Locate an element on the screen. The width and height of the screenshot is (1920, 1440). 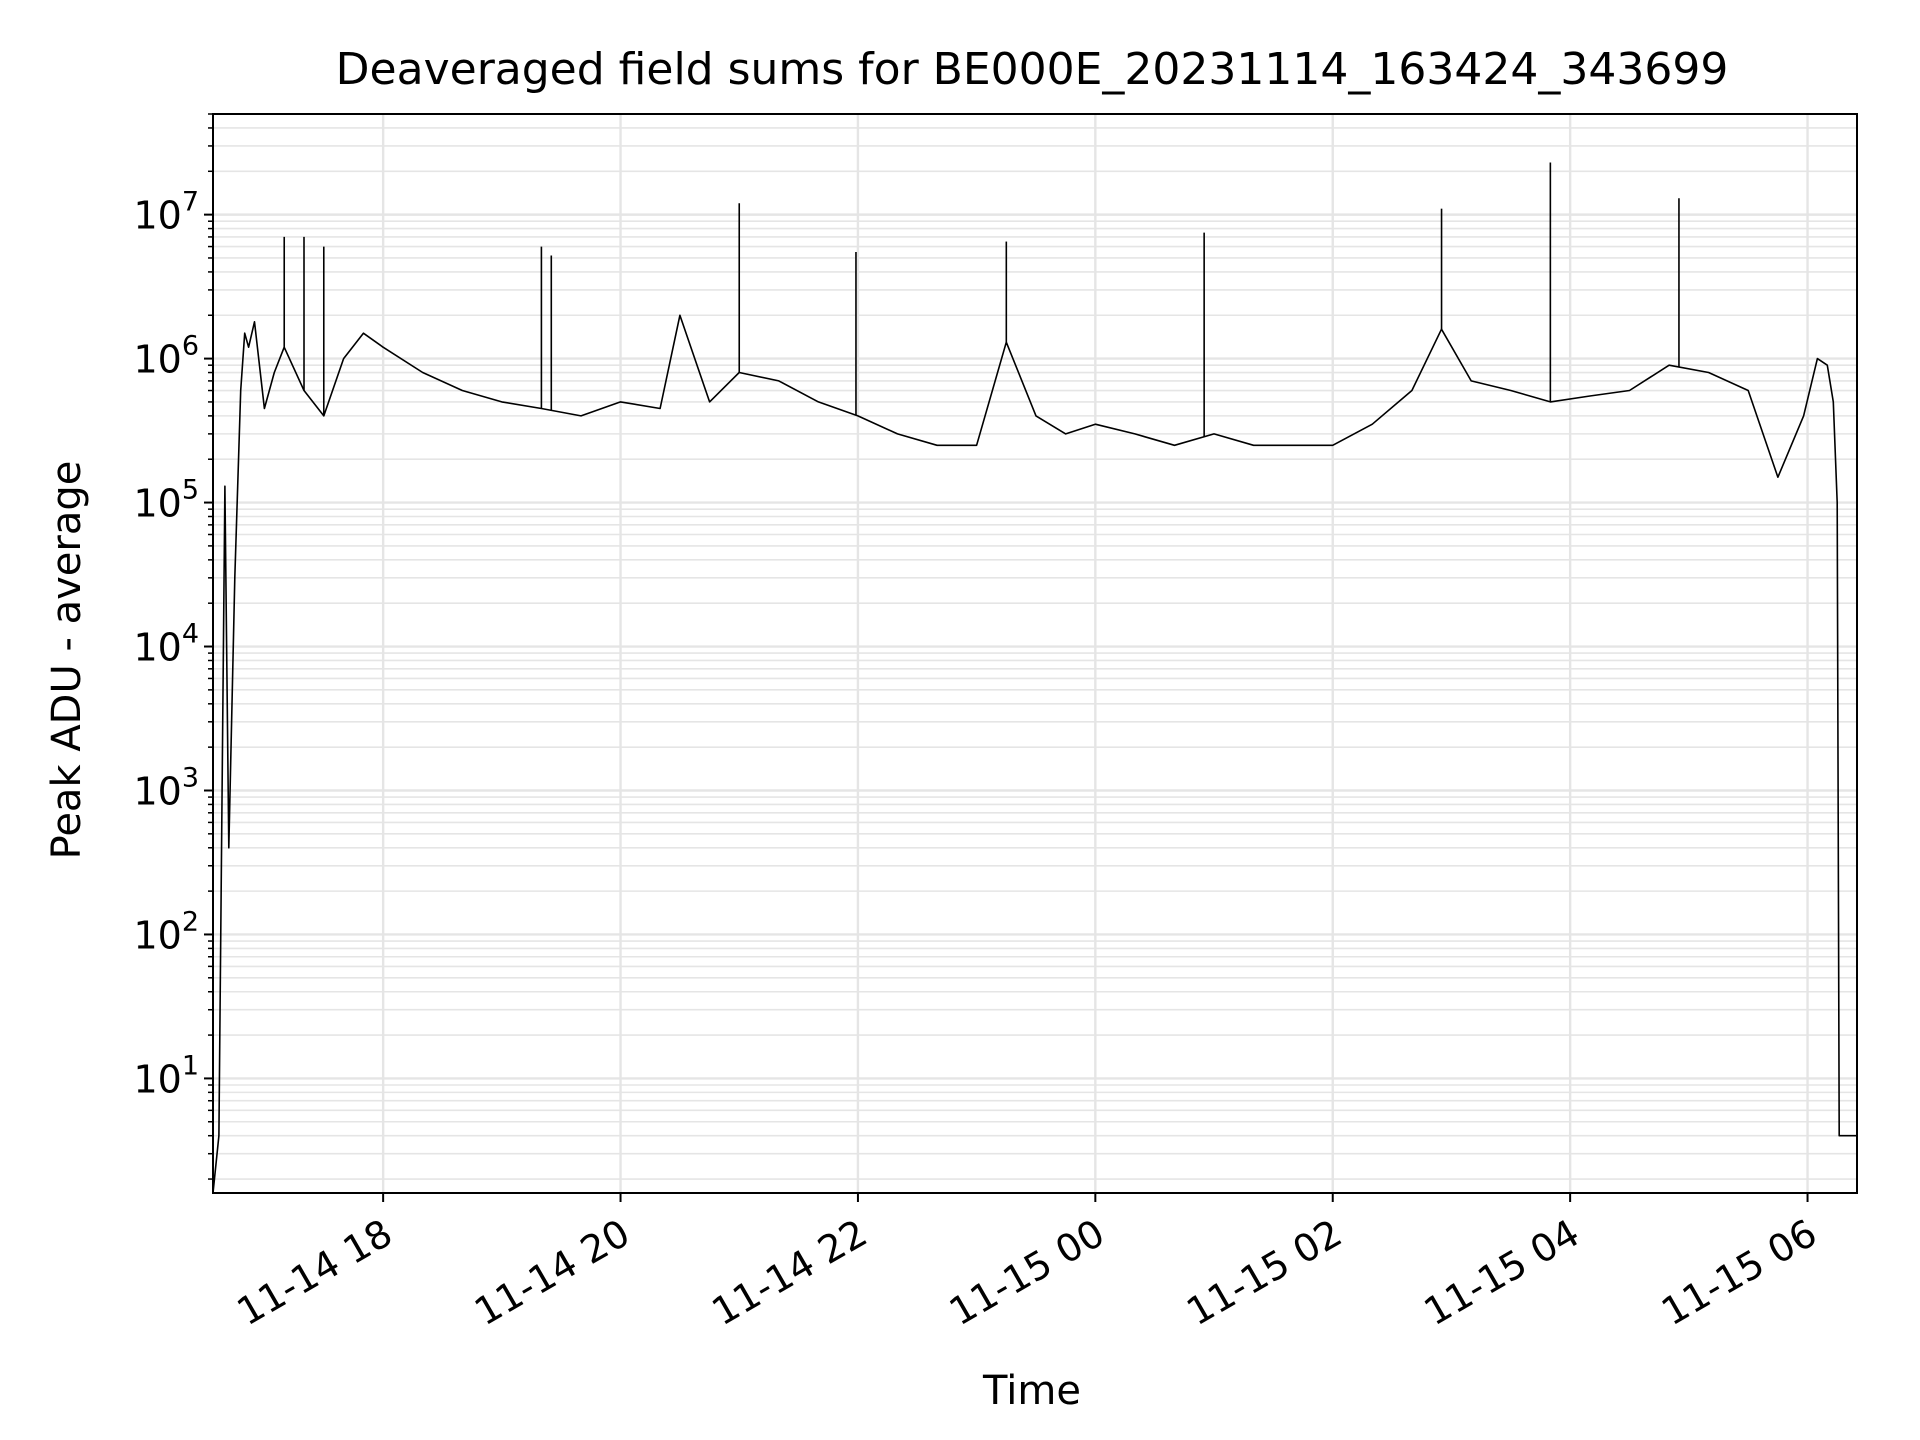
y-tick-exponent: 4 is located at coordinates (190, 634).